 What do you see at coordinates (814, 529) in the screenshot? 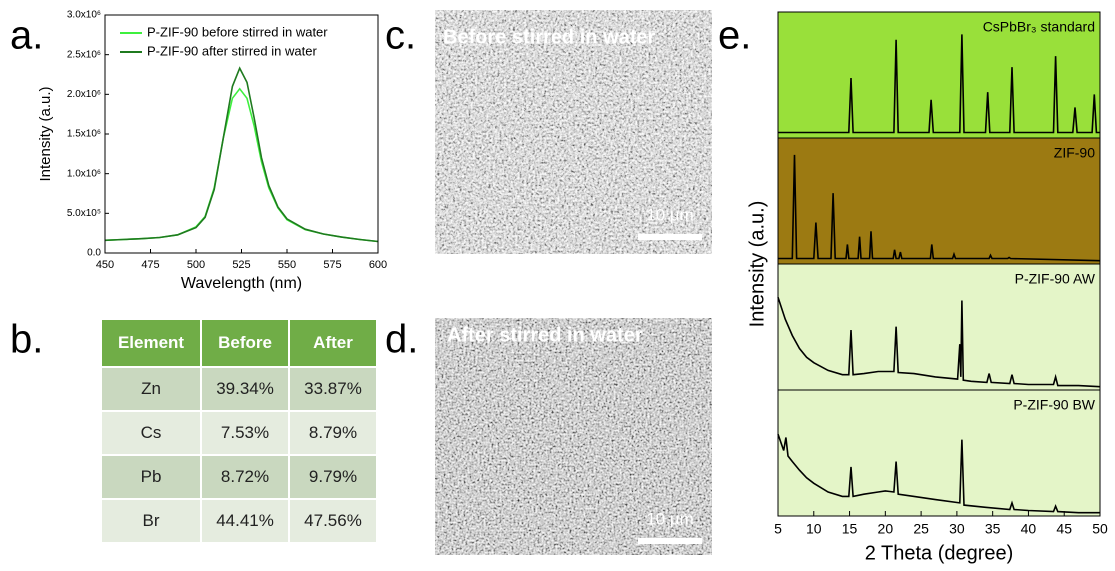
I see `x-tick-label: 10` at bounding box center [814, 529].